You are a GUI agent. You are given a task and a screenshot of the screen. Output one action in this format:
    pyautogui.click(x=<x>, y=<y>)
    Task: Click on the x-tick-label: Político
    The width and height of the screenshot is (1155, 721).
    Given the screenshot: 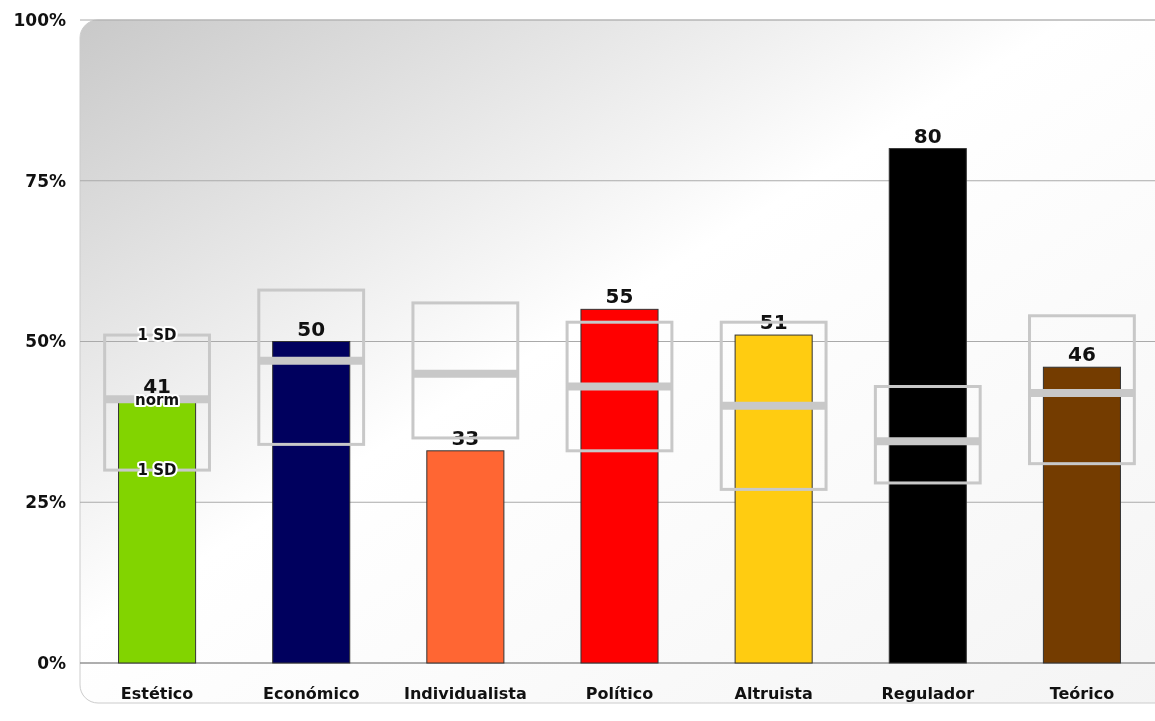 What is the action you would take?
    pyautogui.click(x=619, y=693)
    